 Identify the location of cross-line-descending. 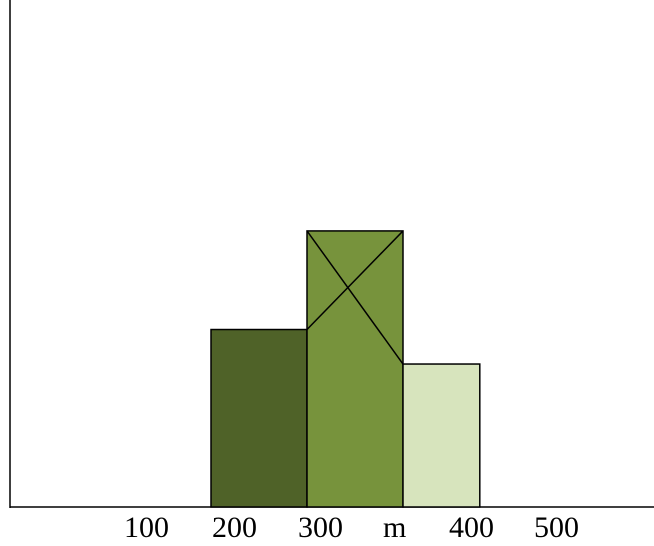
(355, 297).